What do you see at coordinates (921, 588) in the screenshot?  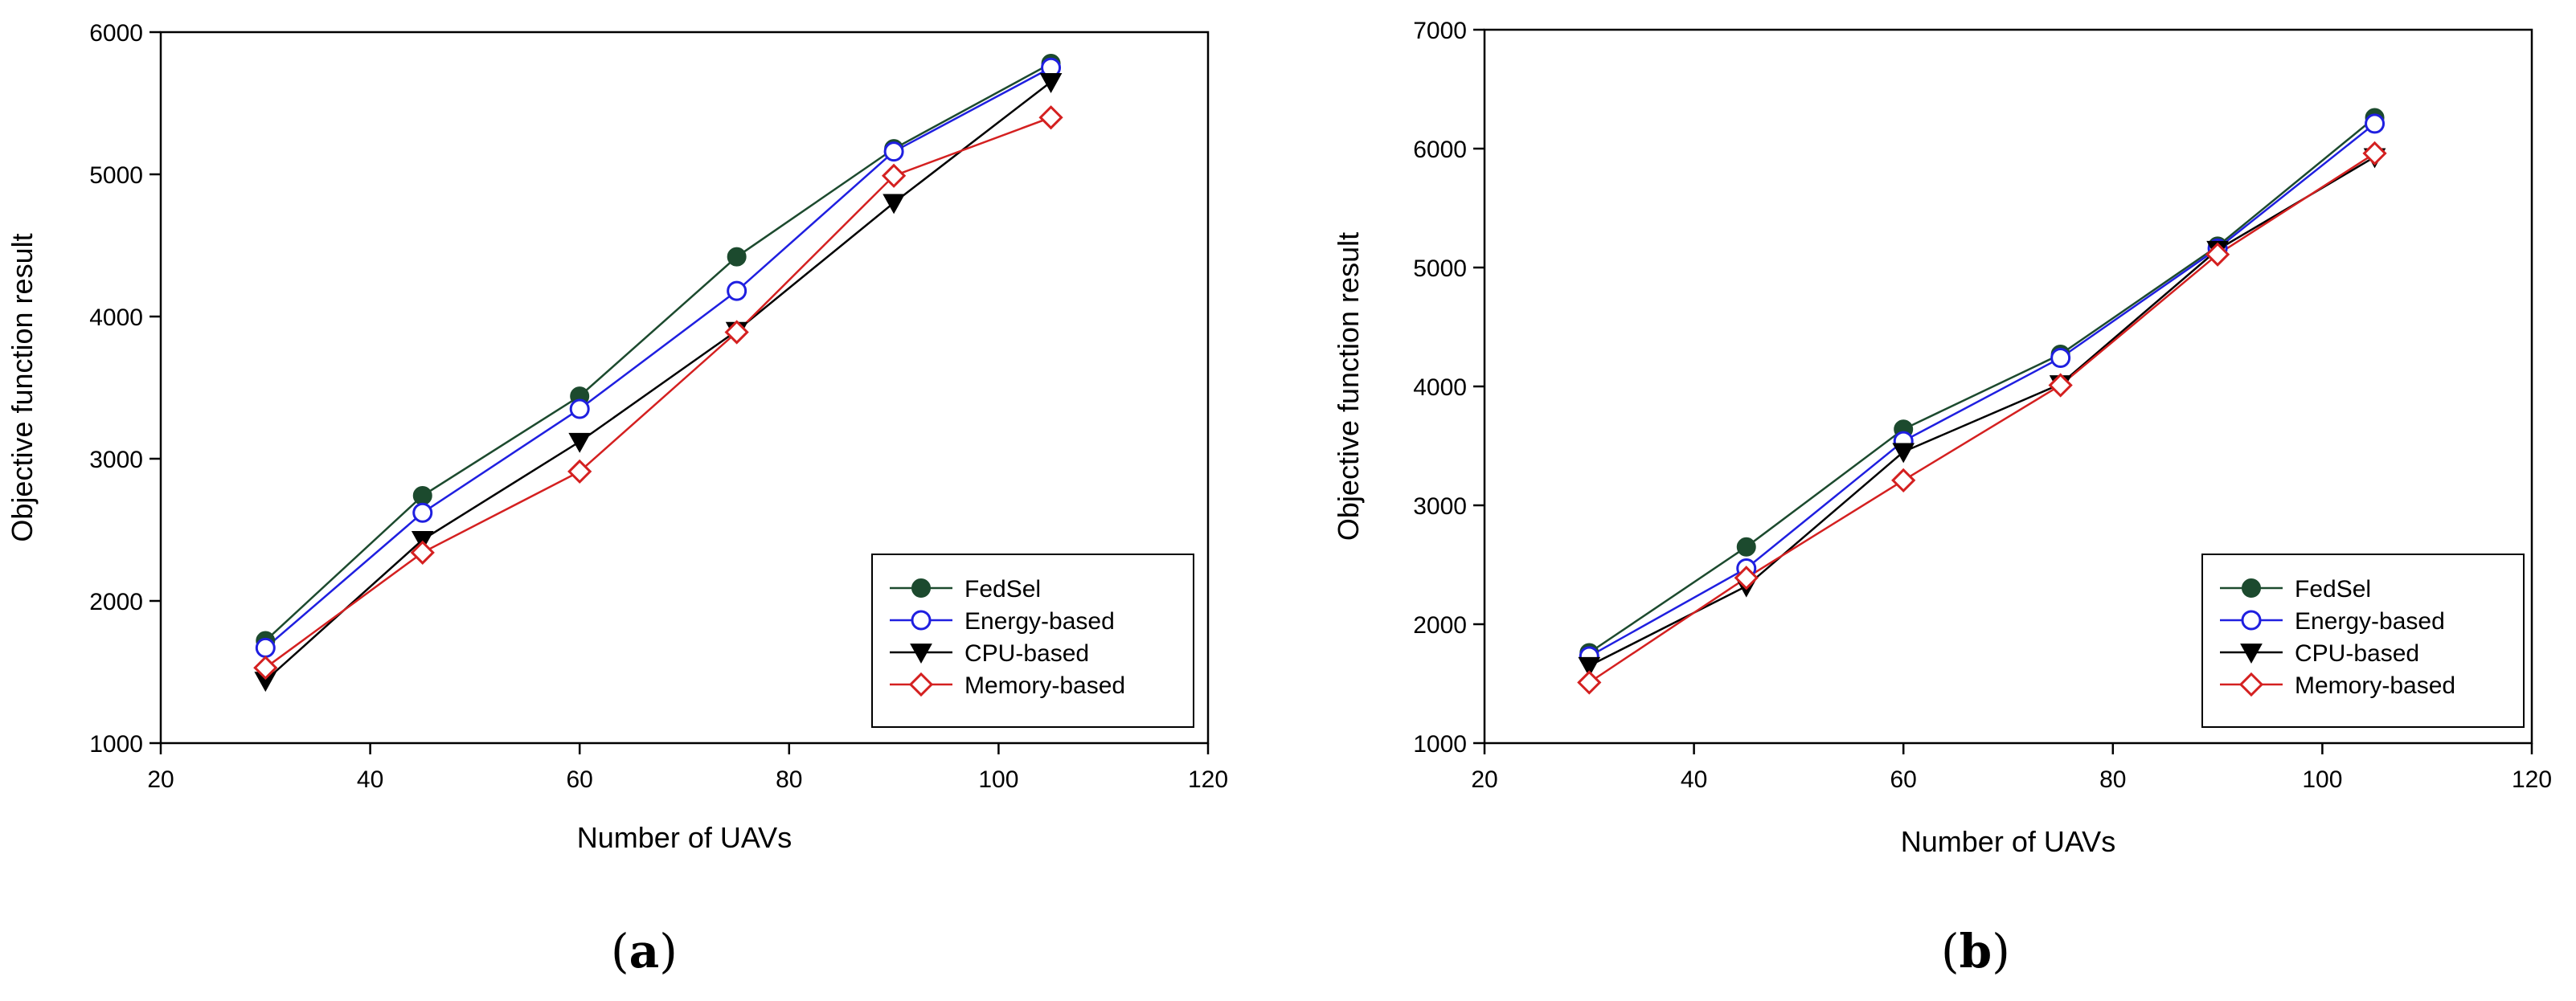 I see `chart-a-legend-marker-fedsel` at bounding box center [921, 588].